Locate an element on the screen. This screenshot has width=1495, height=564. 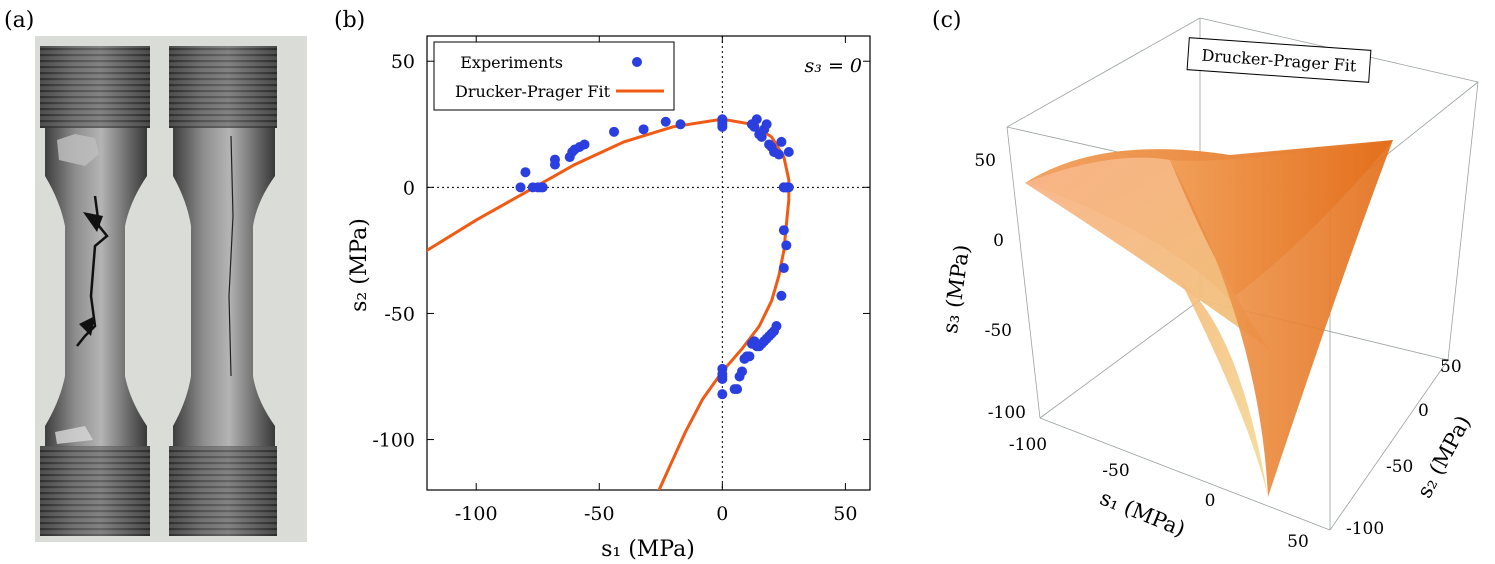
y-ticks-3d: -100 -50 0 50 is located at coordinates (1404, 448).